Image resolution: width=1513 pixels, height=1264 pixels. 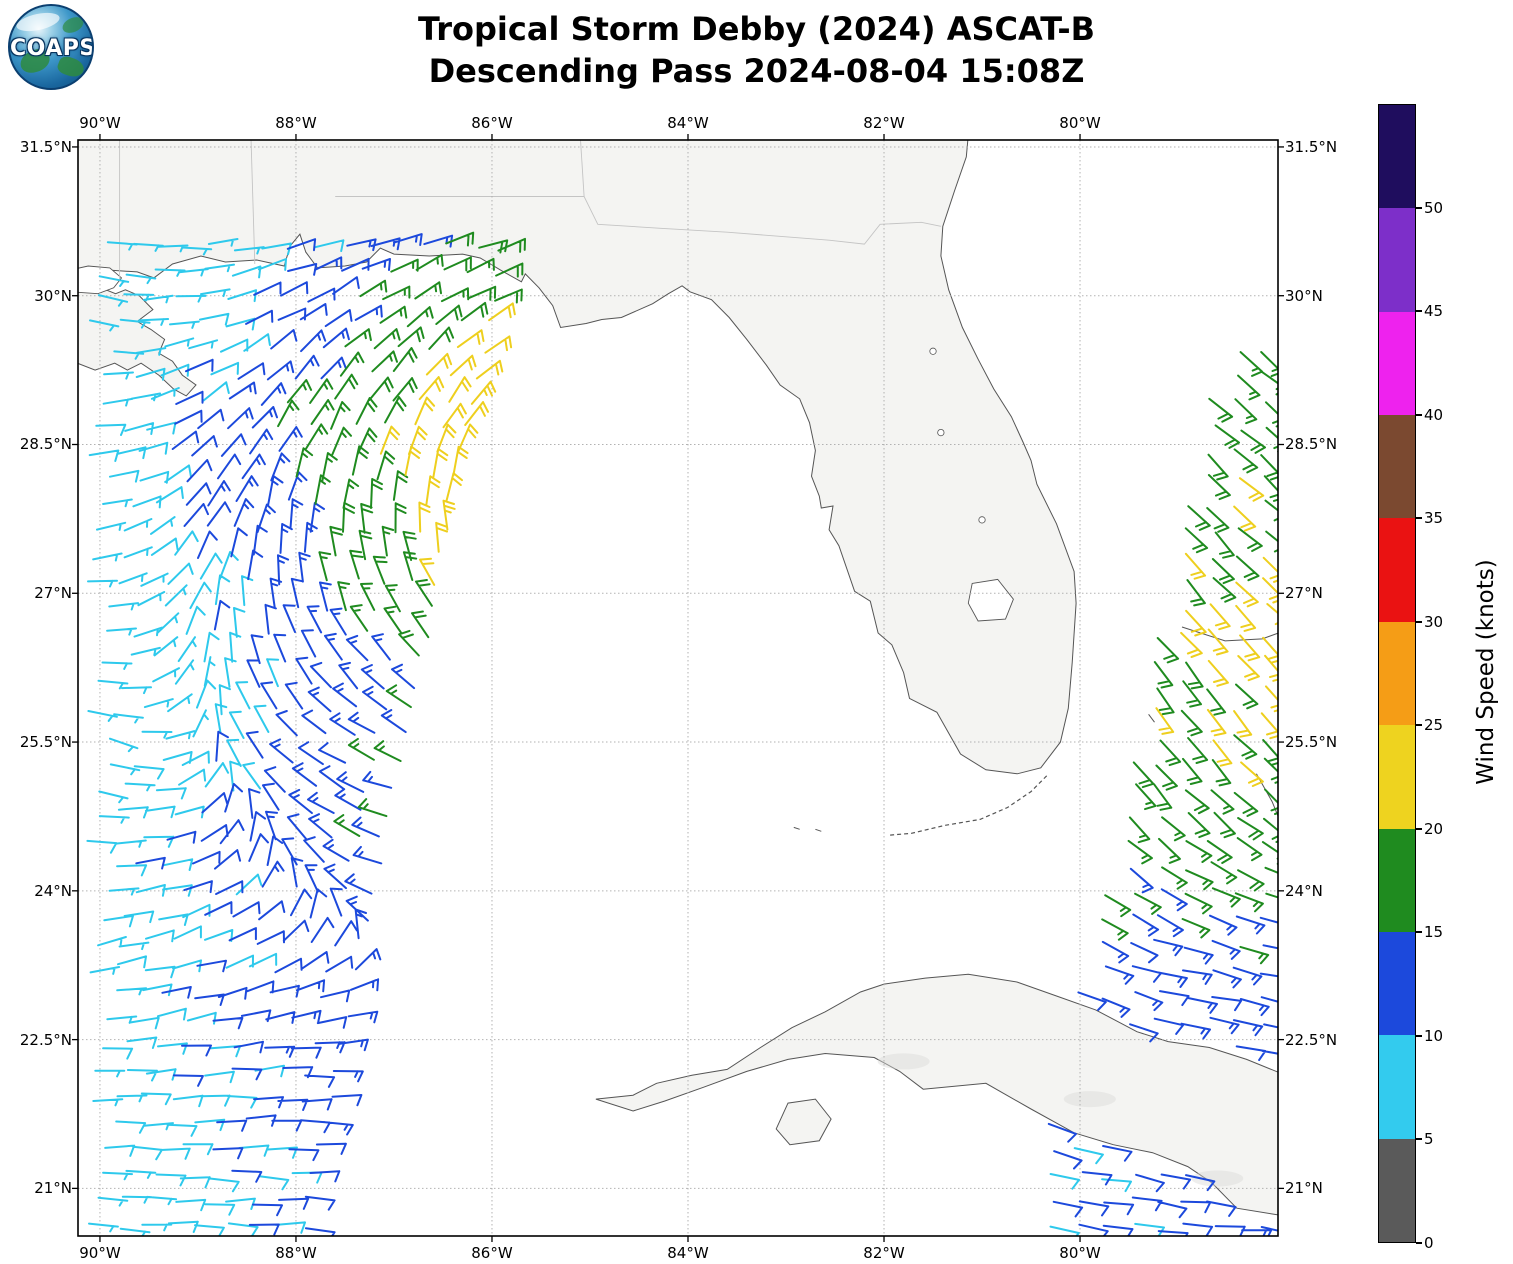 I want to click on y-tick-label-left: 21°N, so click(x=53, y=1188).